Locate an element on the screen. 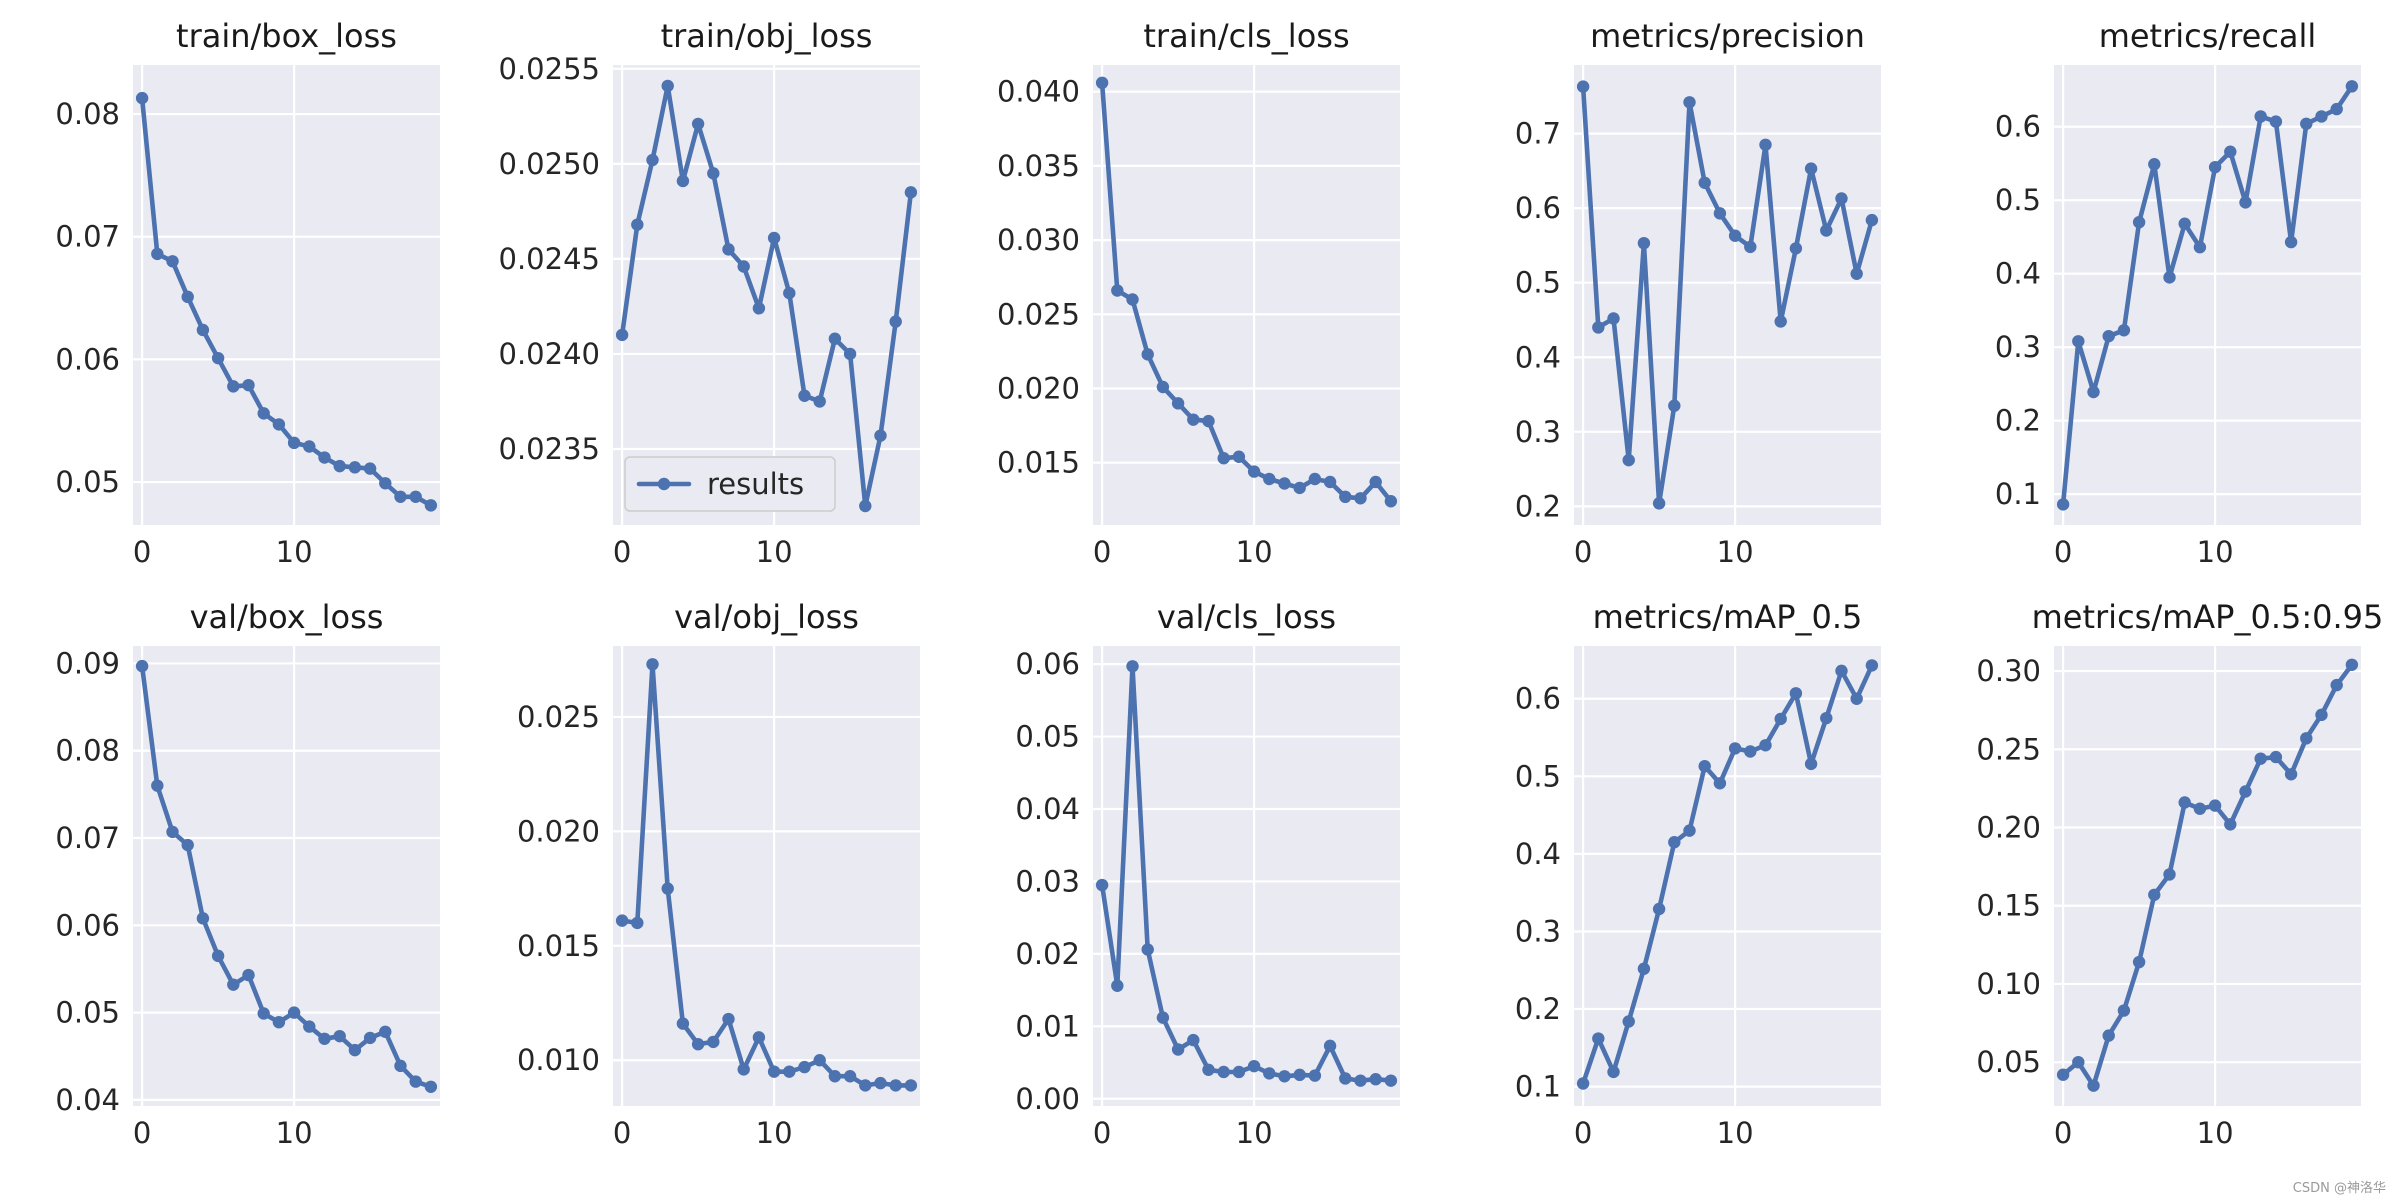  y-tick-label: 0.025 is located at coordinates (1038, 314).